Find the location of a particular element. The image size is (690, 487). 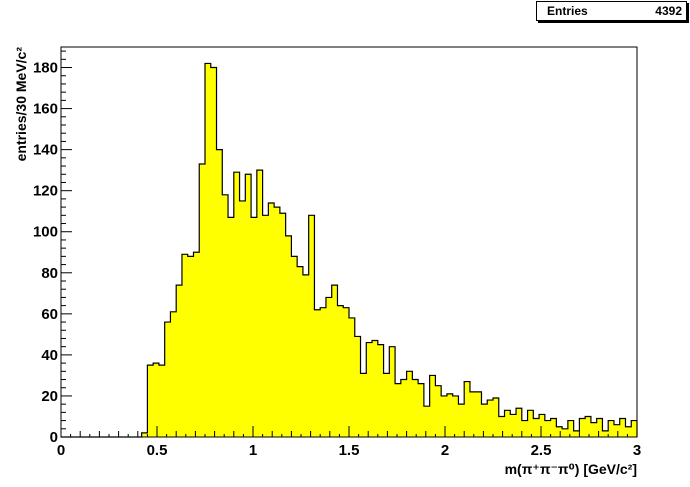

x-tick-label: 1.5 is located at coordinates (349, 450).